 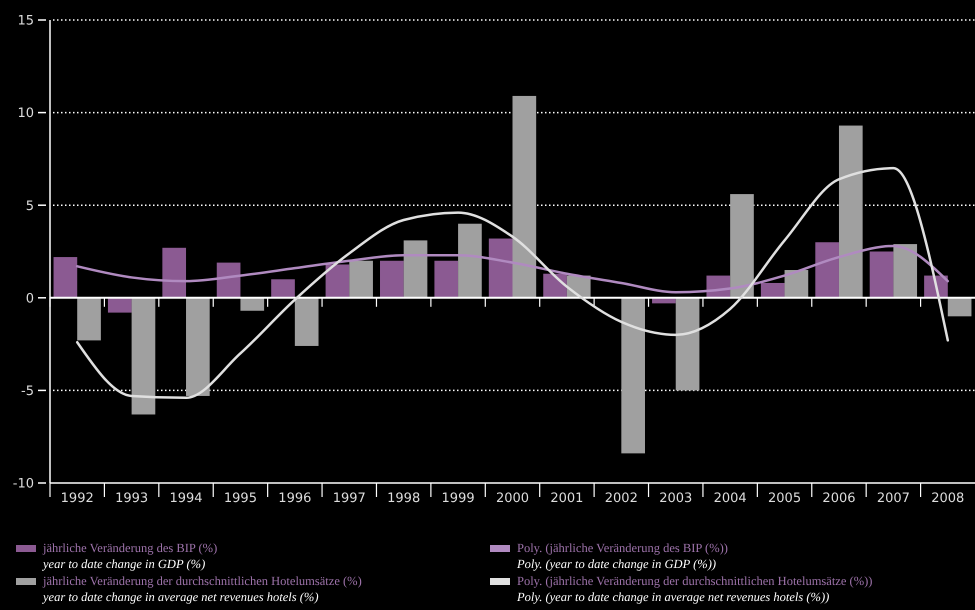 What do you see at coordinates (947, 498) in the screenshot?
I see `x-tick-label: 2008` at bounding box center [947, 498].